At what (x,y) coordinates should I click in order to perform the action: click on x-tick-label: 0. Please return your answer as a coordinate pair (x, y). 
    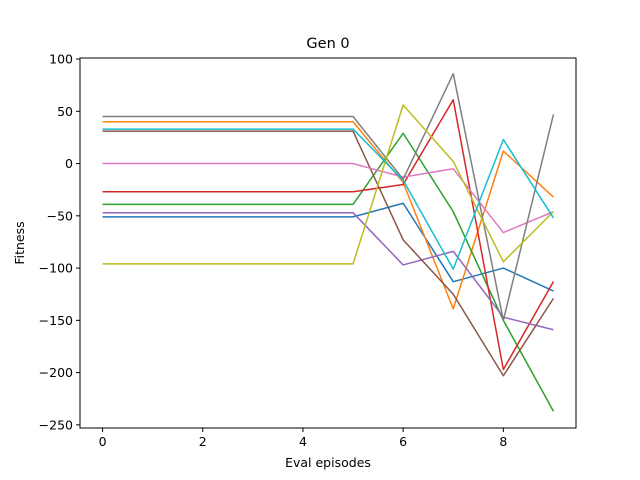
    Looking at the image, I should click on (103, 441).